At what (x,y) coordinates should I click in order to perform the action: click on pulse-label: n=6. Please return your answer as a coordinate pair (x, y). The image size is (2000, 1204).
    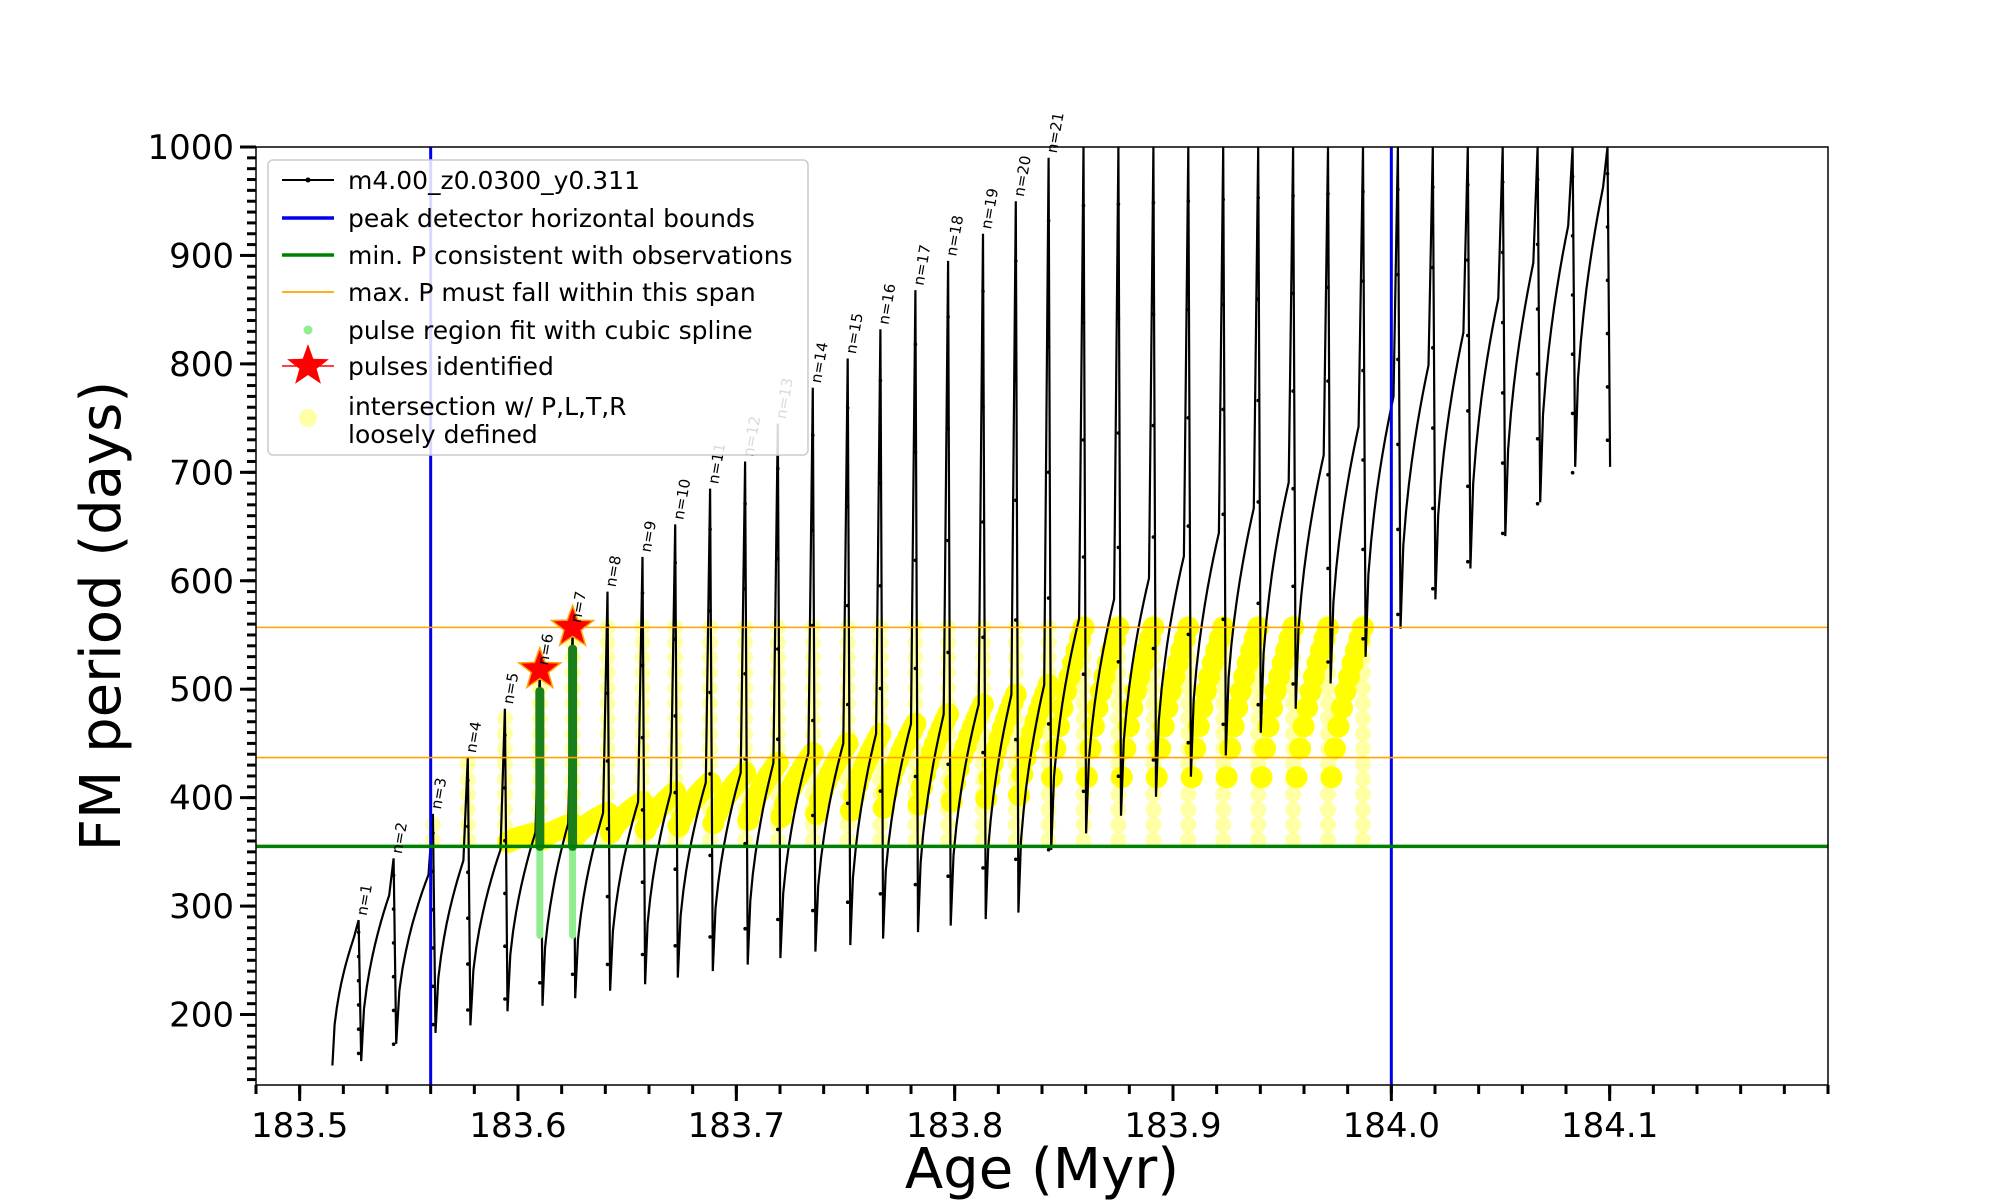
    Looking at the image, I should click on (545, 649).